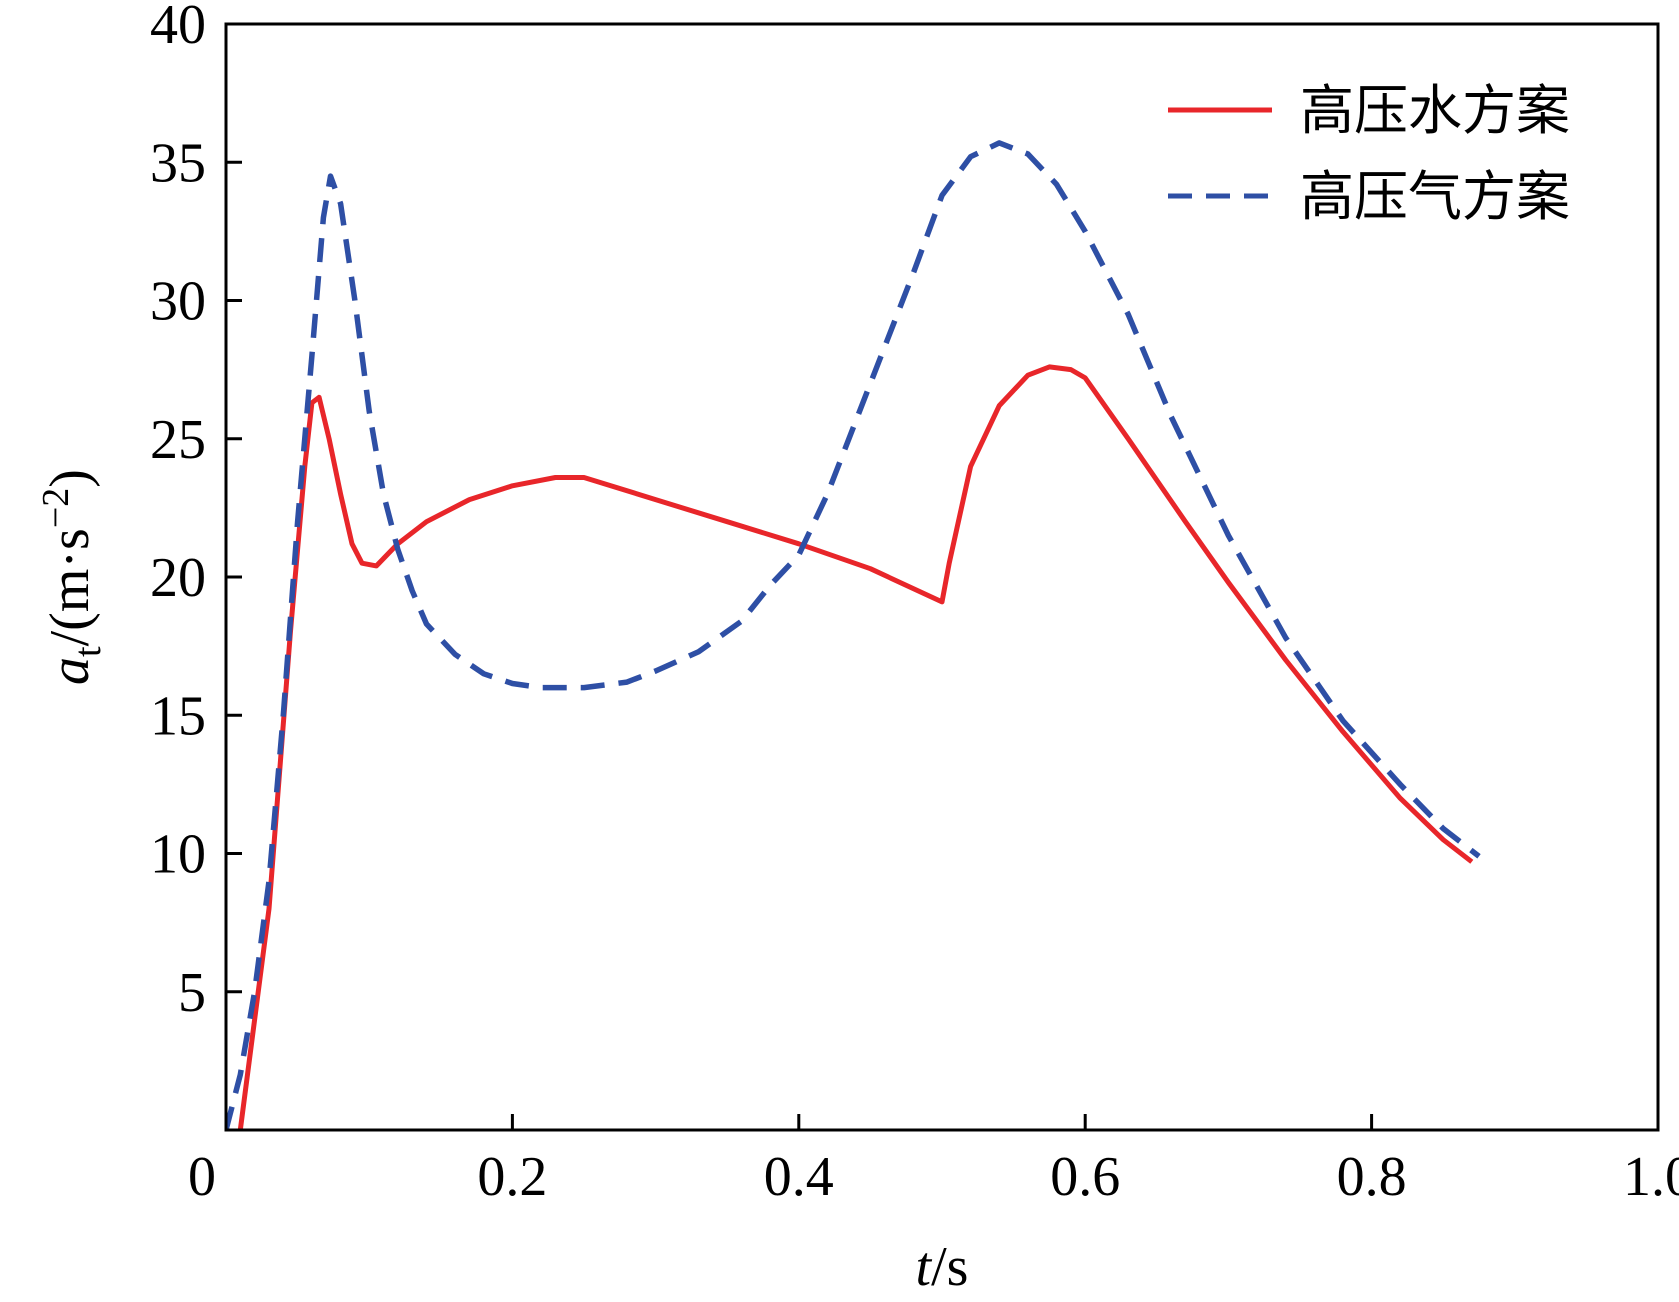 This screenshot has height=1302, width=1679. I want to click on x-axis-label-var: t, so click(924, 1267).